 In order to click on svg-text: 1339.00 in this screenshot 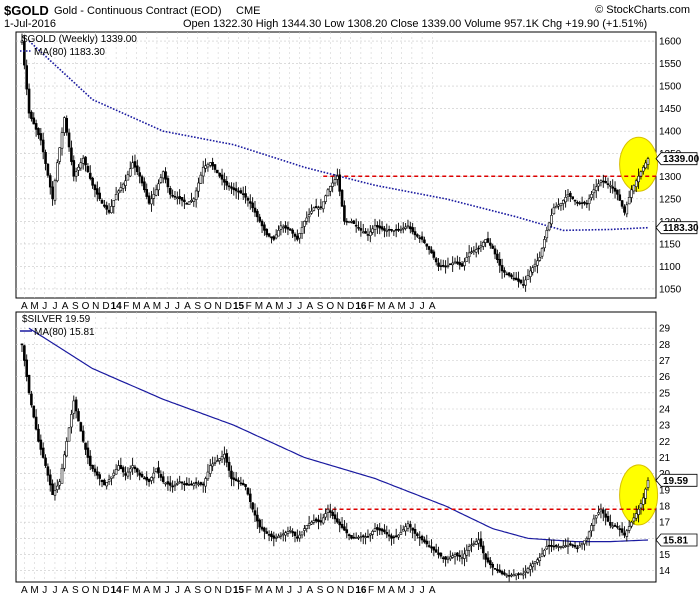, I will do `click(681, 159)`.